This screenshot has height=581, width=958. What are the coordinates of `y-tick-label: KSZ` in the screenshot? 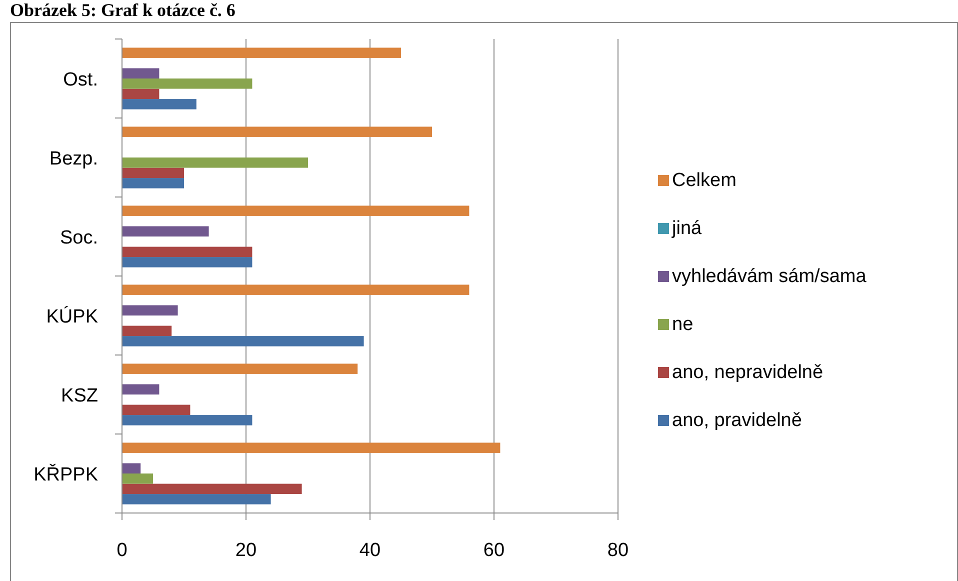 It's located at (79, 396).